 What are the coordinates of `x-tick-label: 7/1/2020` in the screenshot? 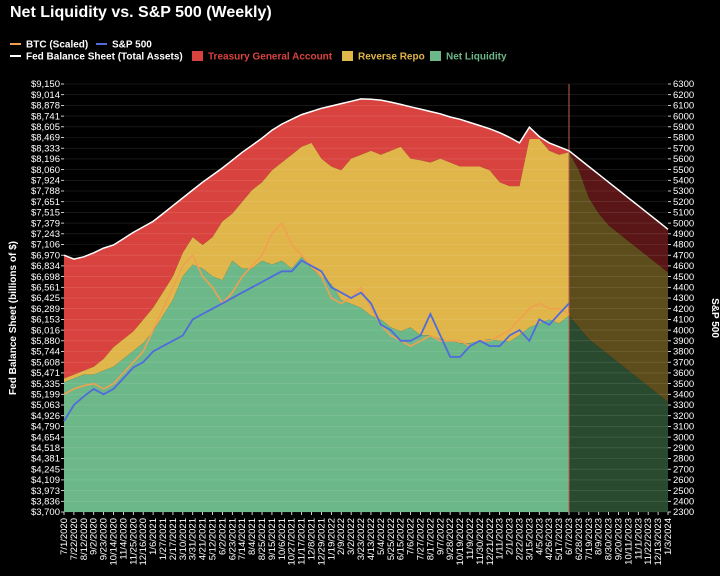 It's located at (64, 536).